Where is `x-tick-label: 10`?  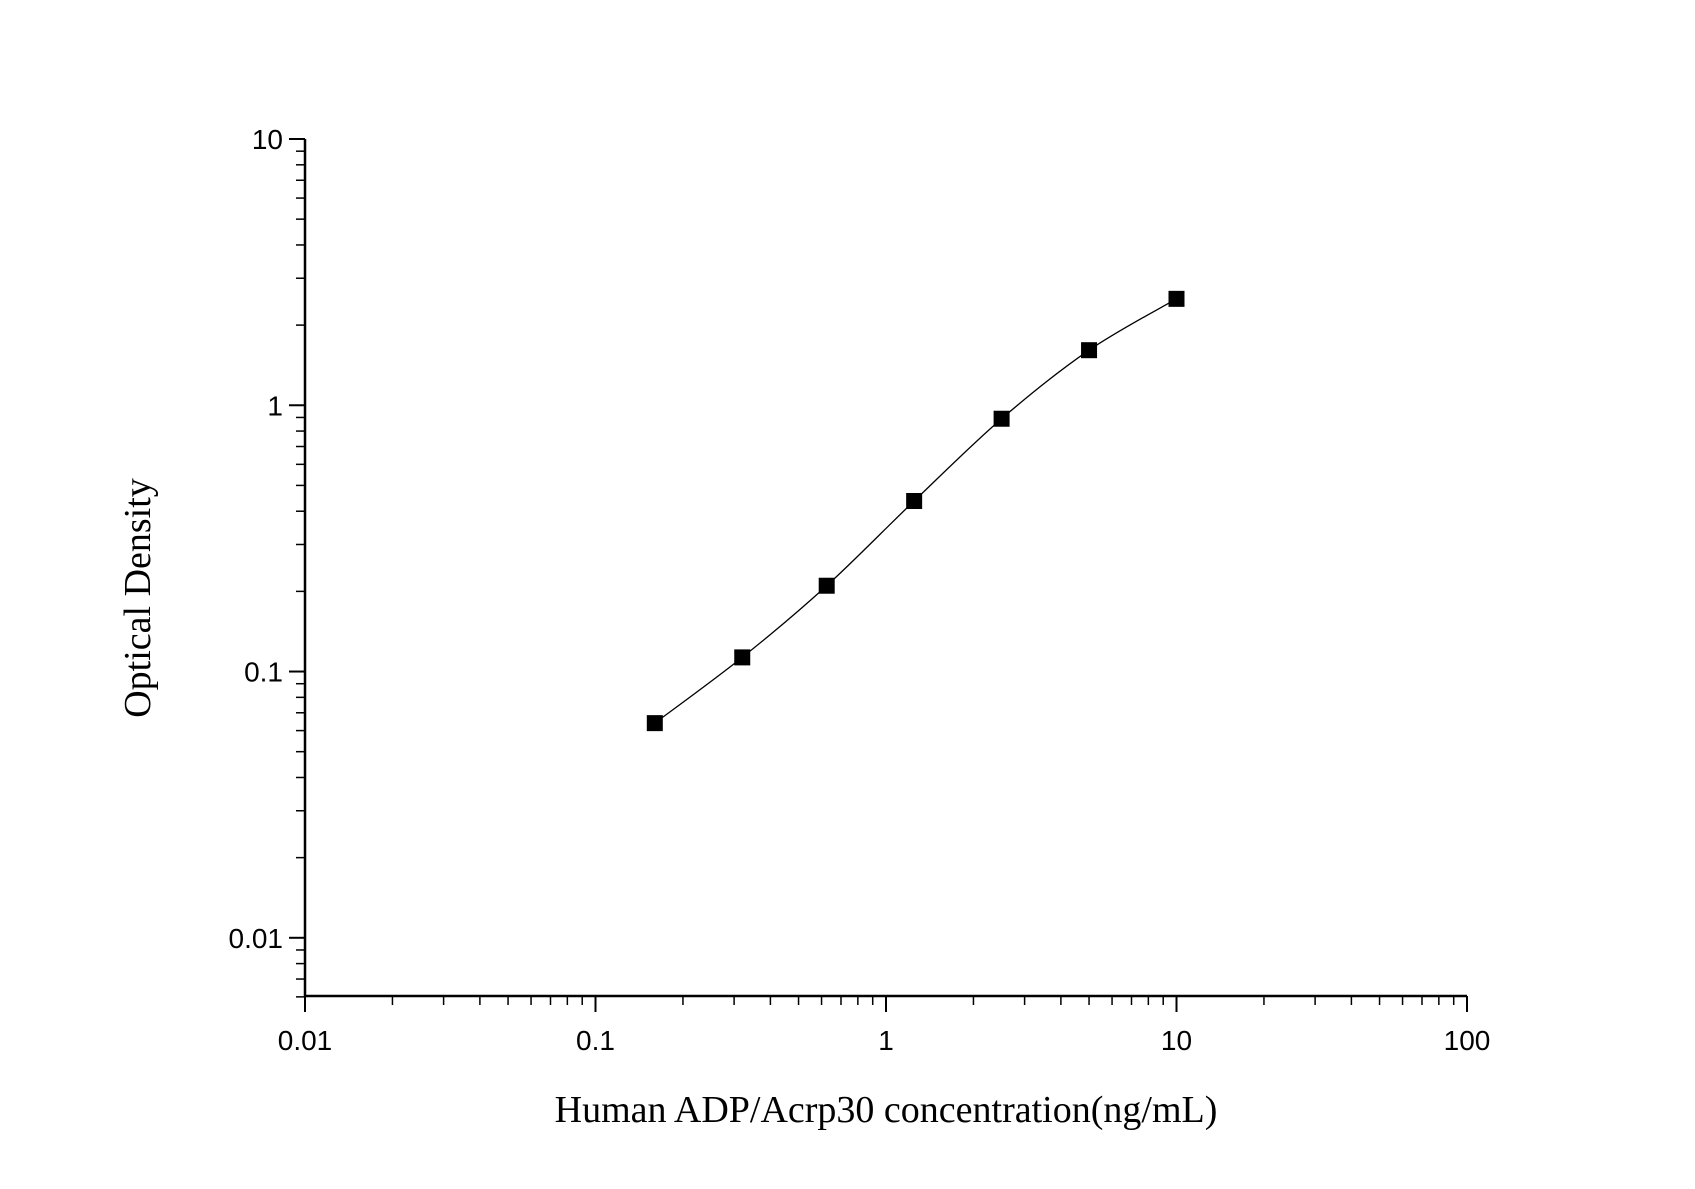
x-tick-label: 10 is located at coordinates (1176, 1040).